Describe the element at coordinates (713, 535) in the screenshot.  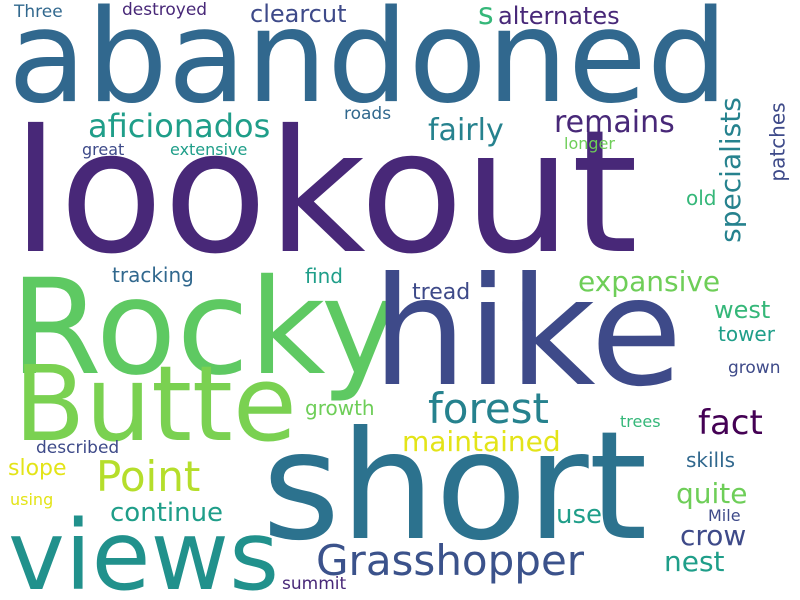
I see `word-crow: crow` at that location.